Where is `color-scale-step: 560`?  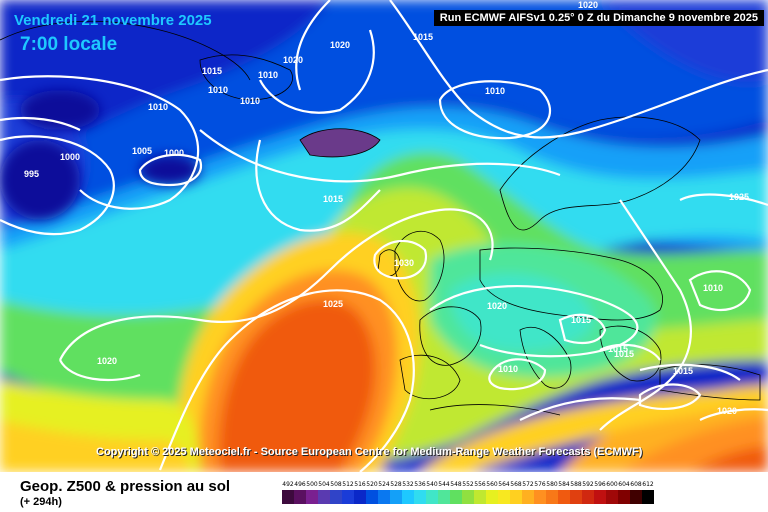 color-scale-step: 560 is located at coordinates (492, 491).